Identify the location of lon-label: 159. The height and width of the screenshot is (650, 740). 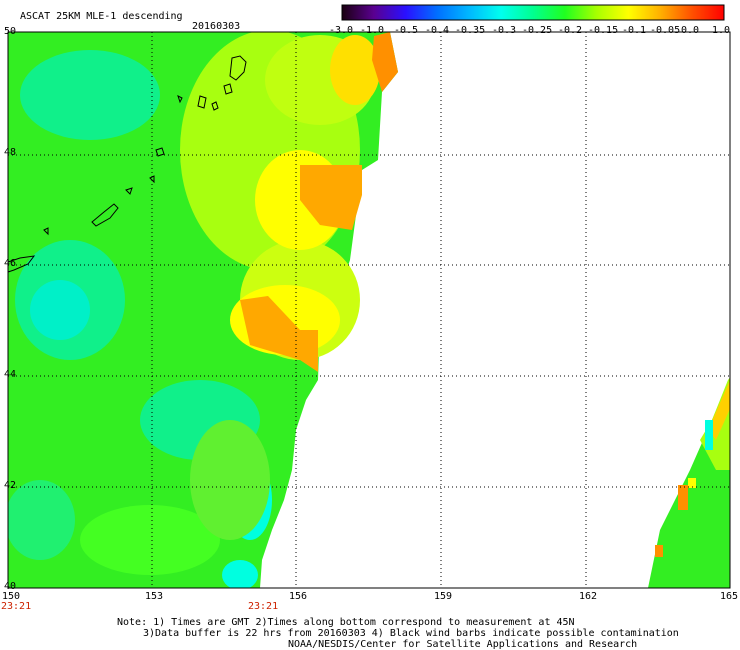
(443, 596).